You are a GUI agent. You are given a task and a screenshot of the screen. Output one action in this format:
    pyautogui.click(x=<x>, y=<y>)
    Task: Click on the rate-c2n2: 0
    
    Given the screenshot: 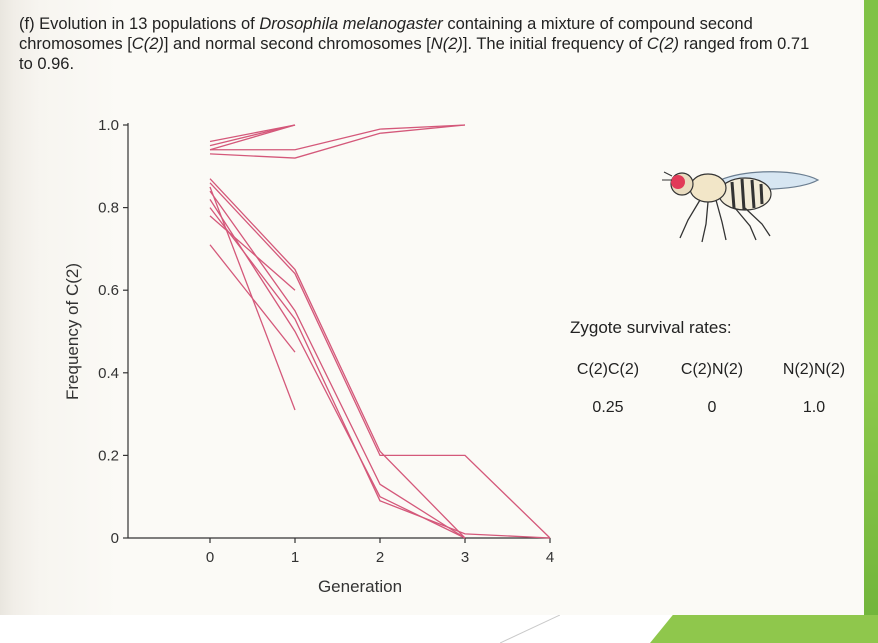 What is the action you would take?
    pyautogui.click(x=712, y=407)
    